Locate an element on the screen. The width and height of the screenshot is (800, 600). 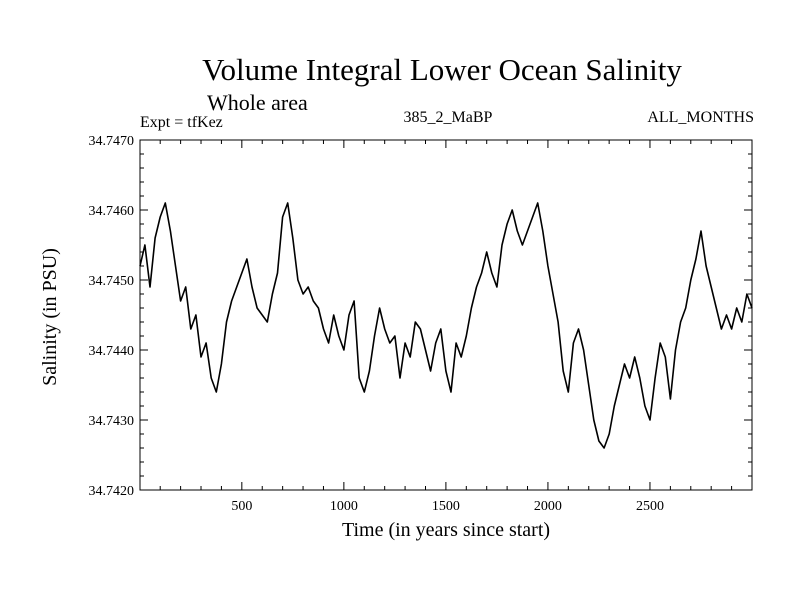
y-tick-label: 34.7430 is located at coordinates (112, 421).